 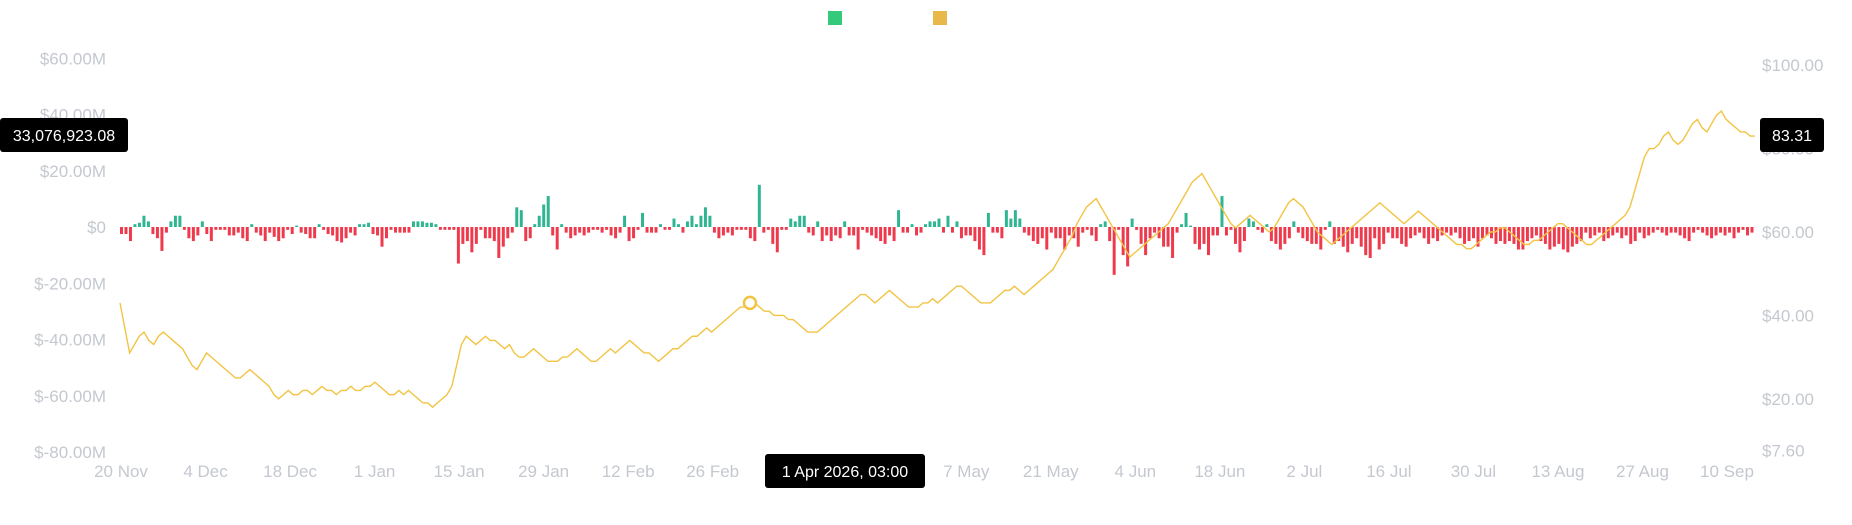 What do you see at coordinates (628, 471) in the screenshot?
I see `x-tick-label: 12 Feb` at bounding box center [628, 471].